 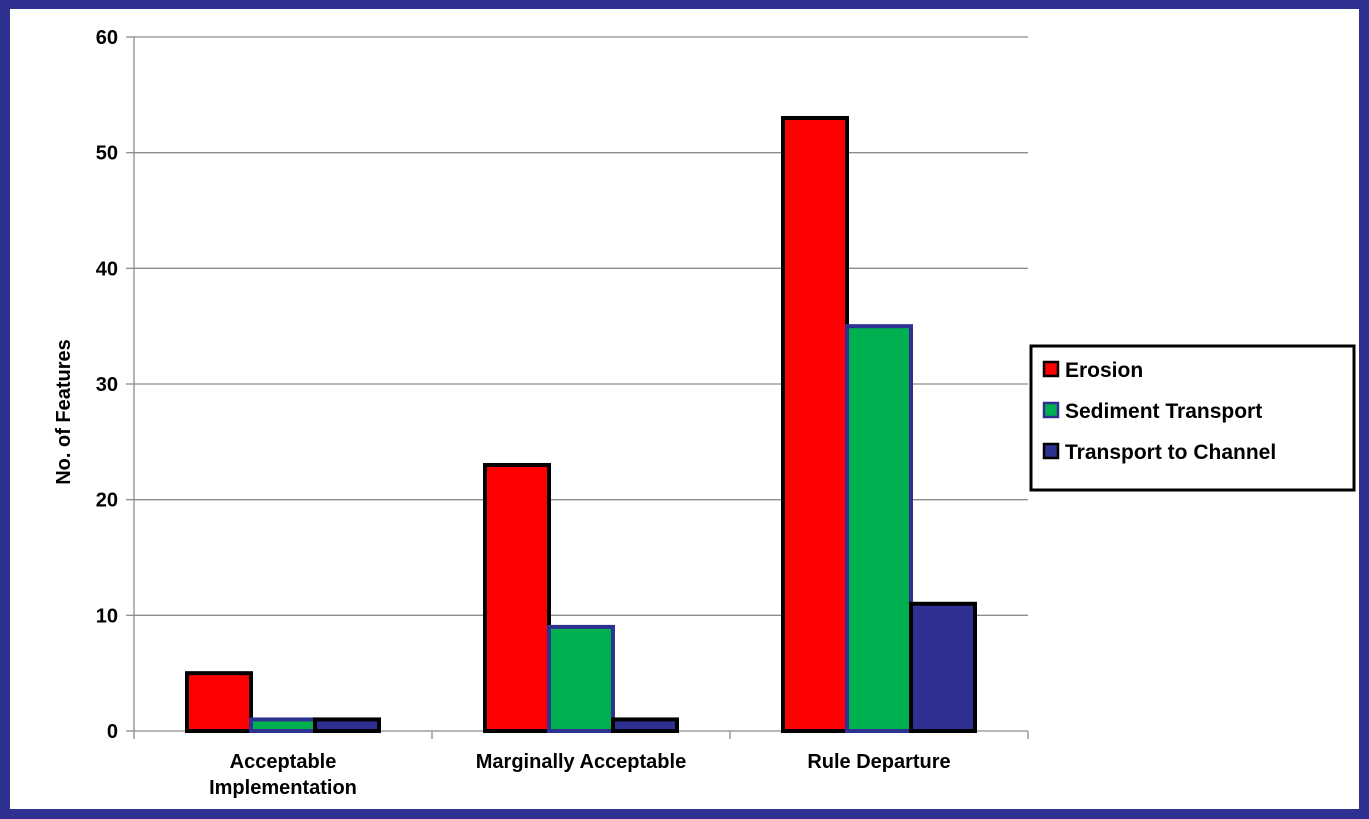 What do you see at coordinates (107, 385) in the screenshot?
I see `y-tick-label: 30` at bounding box center [107, 385].